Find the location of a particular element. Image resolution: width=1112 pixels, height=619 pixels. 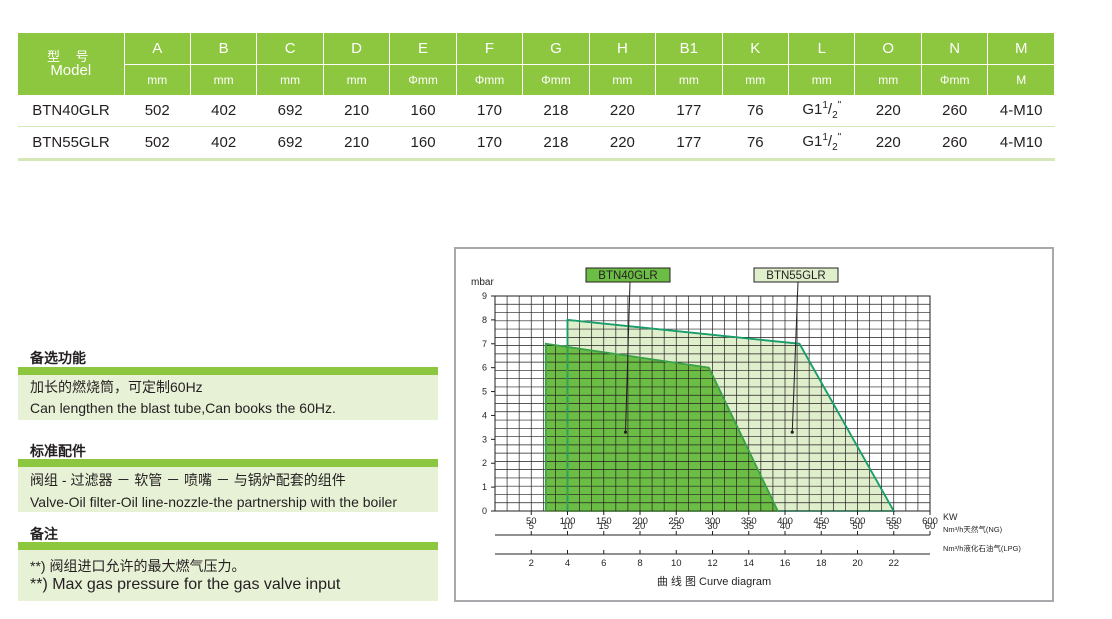

header-row-labels: 型 号 Model A B C D E F G H B1 K L O N M is located at coordinates (536, 64).